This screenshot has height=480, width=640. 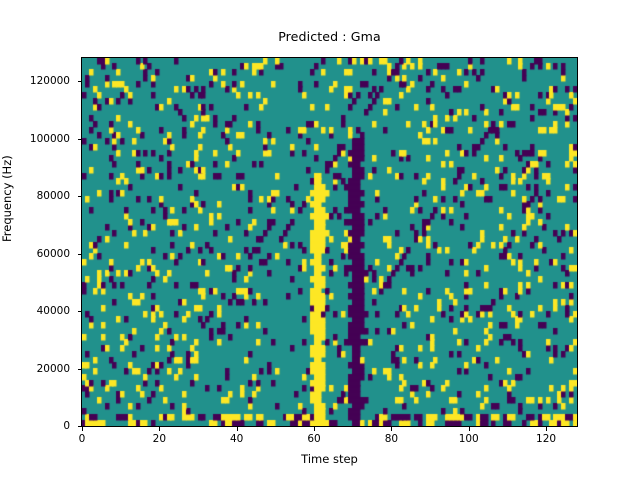 I want to click on x-tick-label: 60, so click(x=314, y=439).